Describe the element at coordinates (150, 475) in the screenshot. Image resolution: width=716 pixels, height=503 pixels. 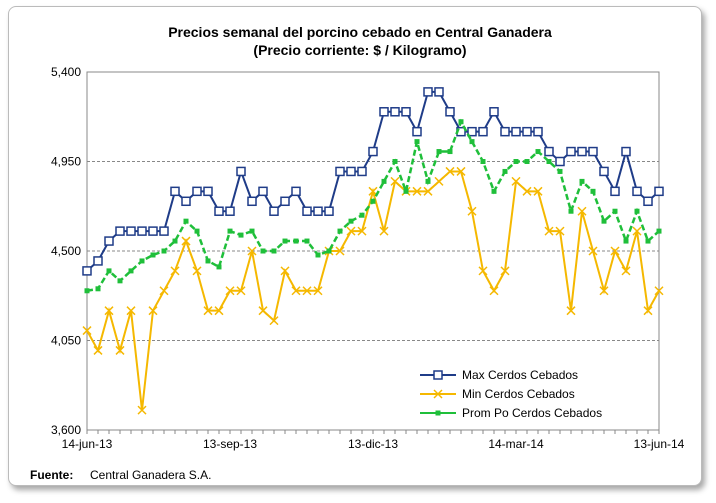
I see `source-text: Central Ganadera S.A.` at that location.